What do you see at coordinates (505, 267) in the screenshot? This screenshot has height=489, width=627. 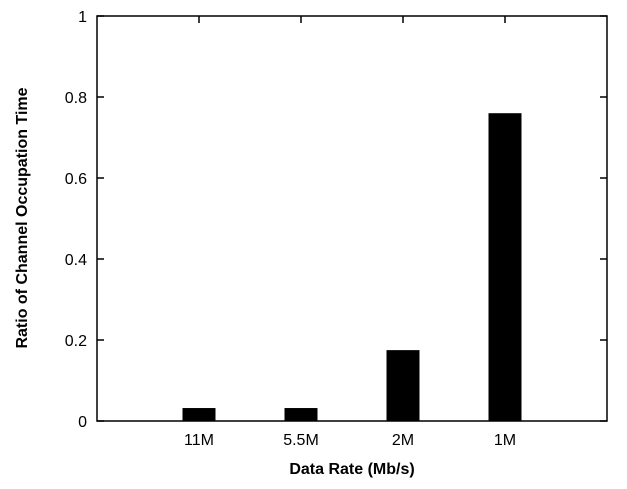 I see `bar-1M` at bounding box center [505, 267].